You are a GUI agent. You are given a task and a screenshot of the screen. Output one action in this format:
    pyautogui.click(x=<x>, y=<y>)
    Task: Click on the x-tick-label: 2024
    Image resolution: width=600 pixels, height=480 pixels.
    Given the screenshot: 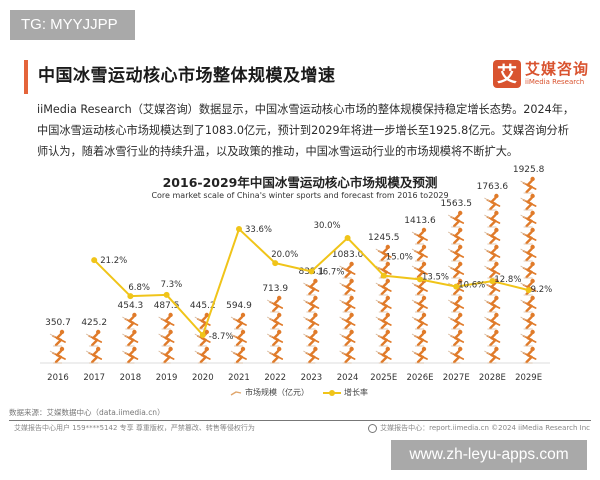 What is the action you would take?
    pyautogui.click(x=348, y=378)
    